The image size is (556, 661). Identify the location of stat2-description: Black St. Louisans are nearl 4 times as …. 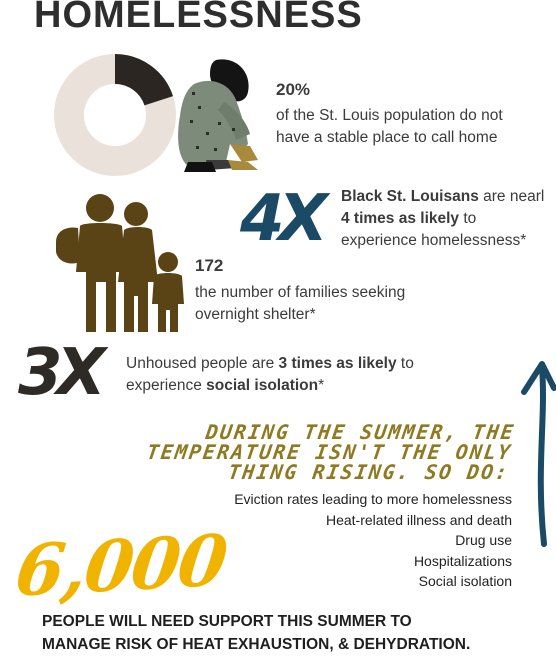
(442, 219).